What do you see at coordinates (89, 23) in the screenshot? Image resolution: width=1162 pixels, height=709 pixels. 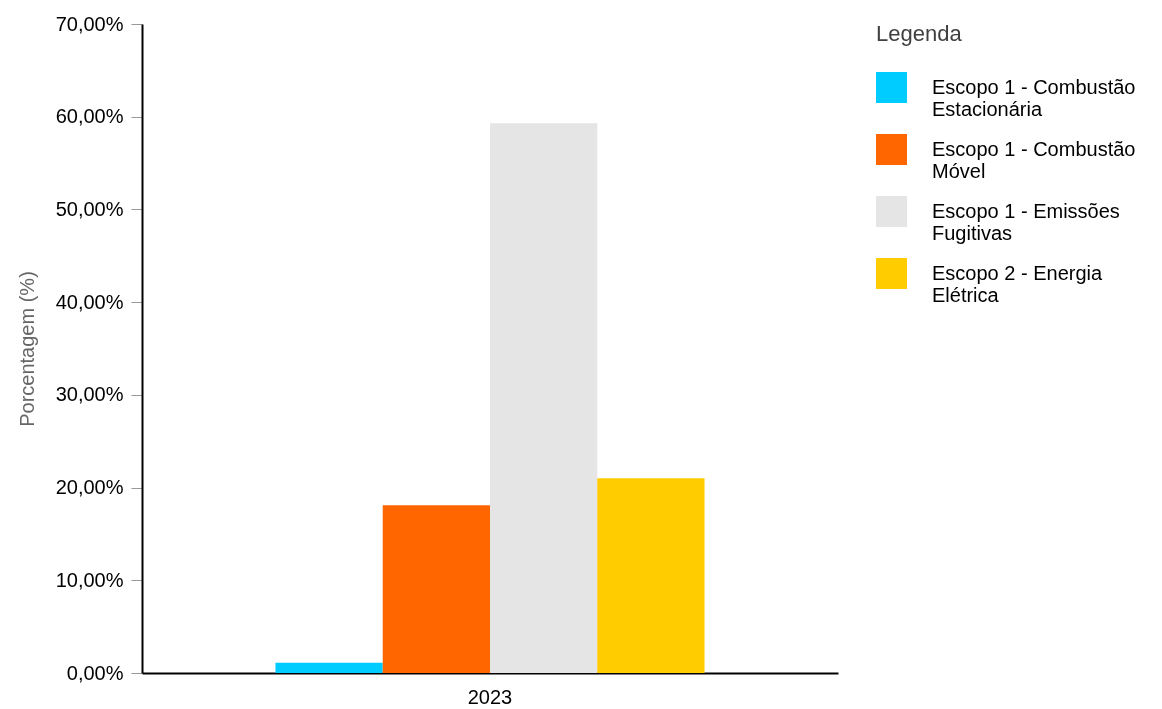 I see `y-tick-label: 70,00%` at bounding box center [89, 23].